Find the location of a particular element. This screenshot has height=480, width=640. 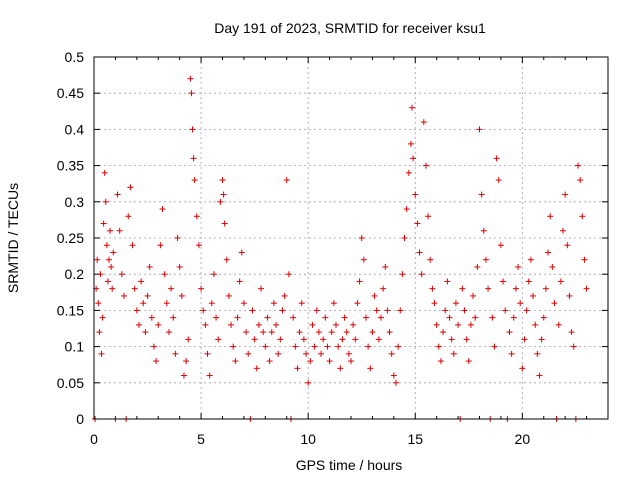

y-tick-label: 0.5 is located at coordinates (75, 57).